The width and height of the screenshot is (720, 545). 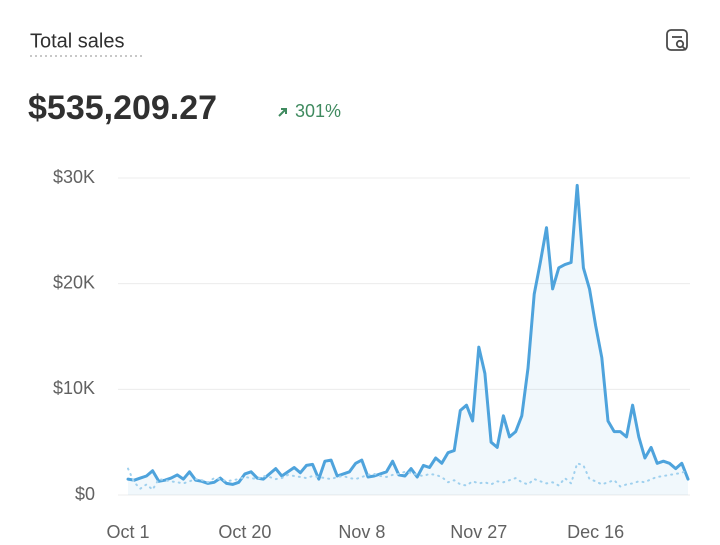 I want to click on x-tick-label: Nov 8, so click(x=361, y=531).